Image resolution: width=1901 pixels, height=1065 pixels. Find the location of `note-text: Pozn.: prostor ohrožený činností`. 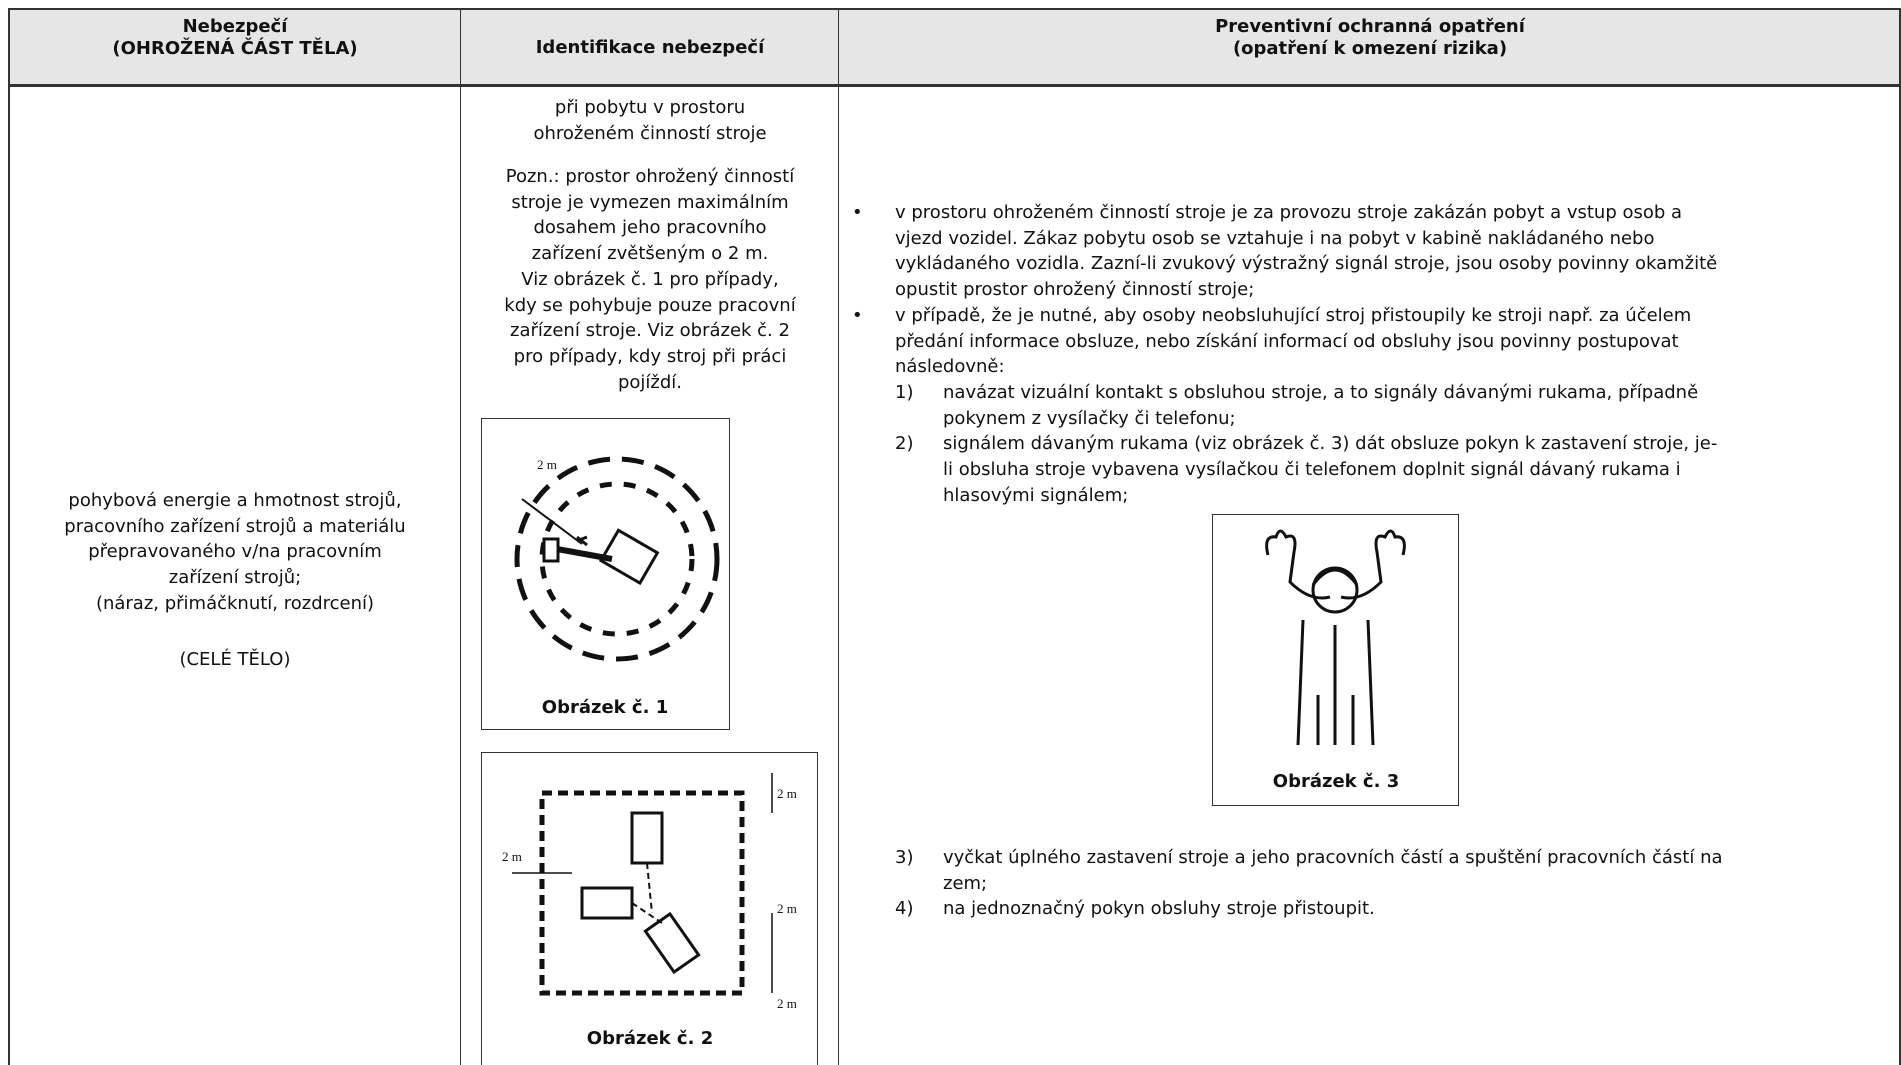

note-text: Pozn.: prostor ohrožený činností is located at coordinates (650, 176).